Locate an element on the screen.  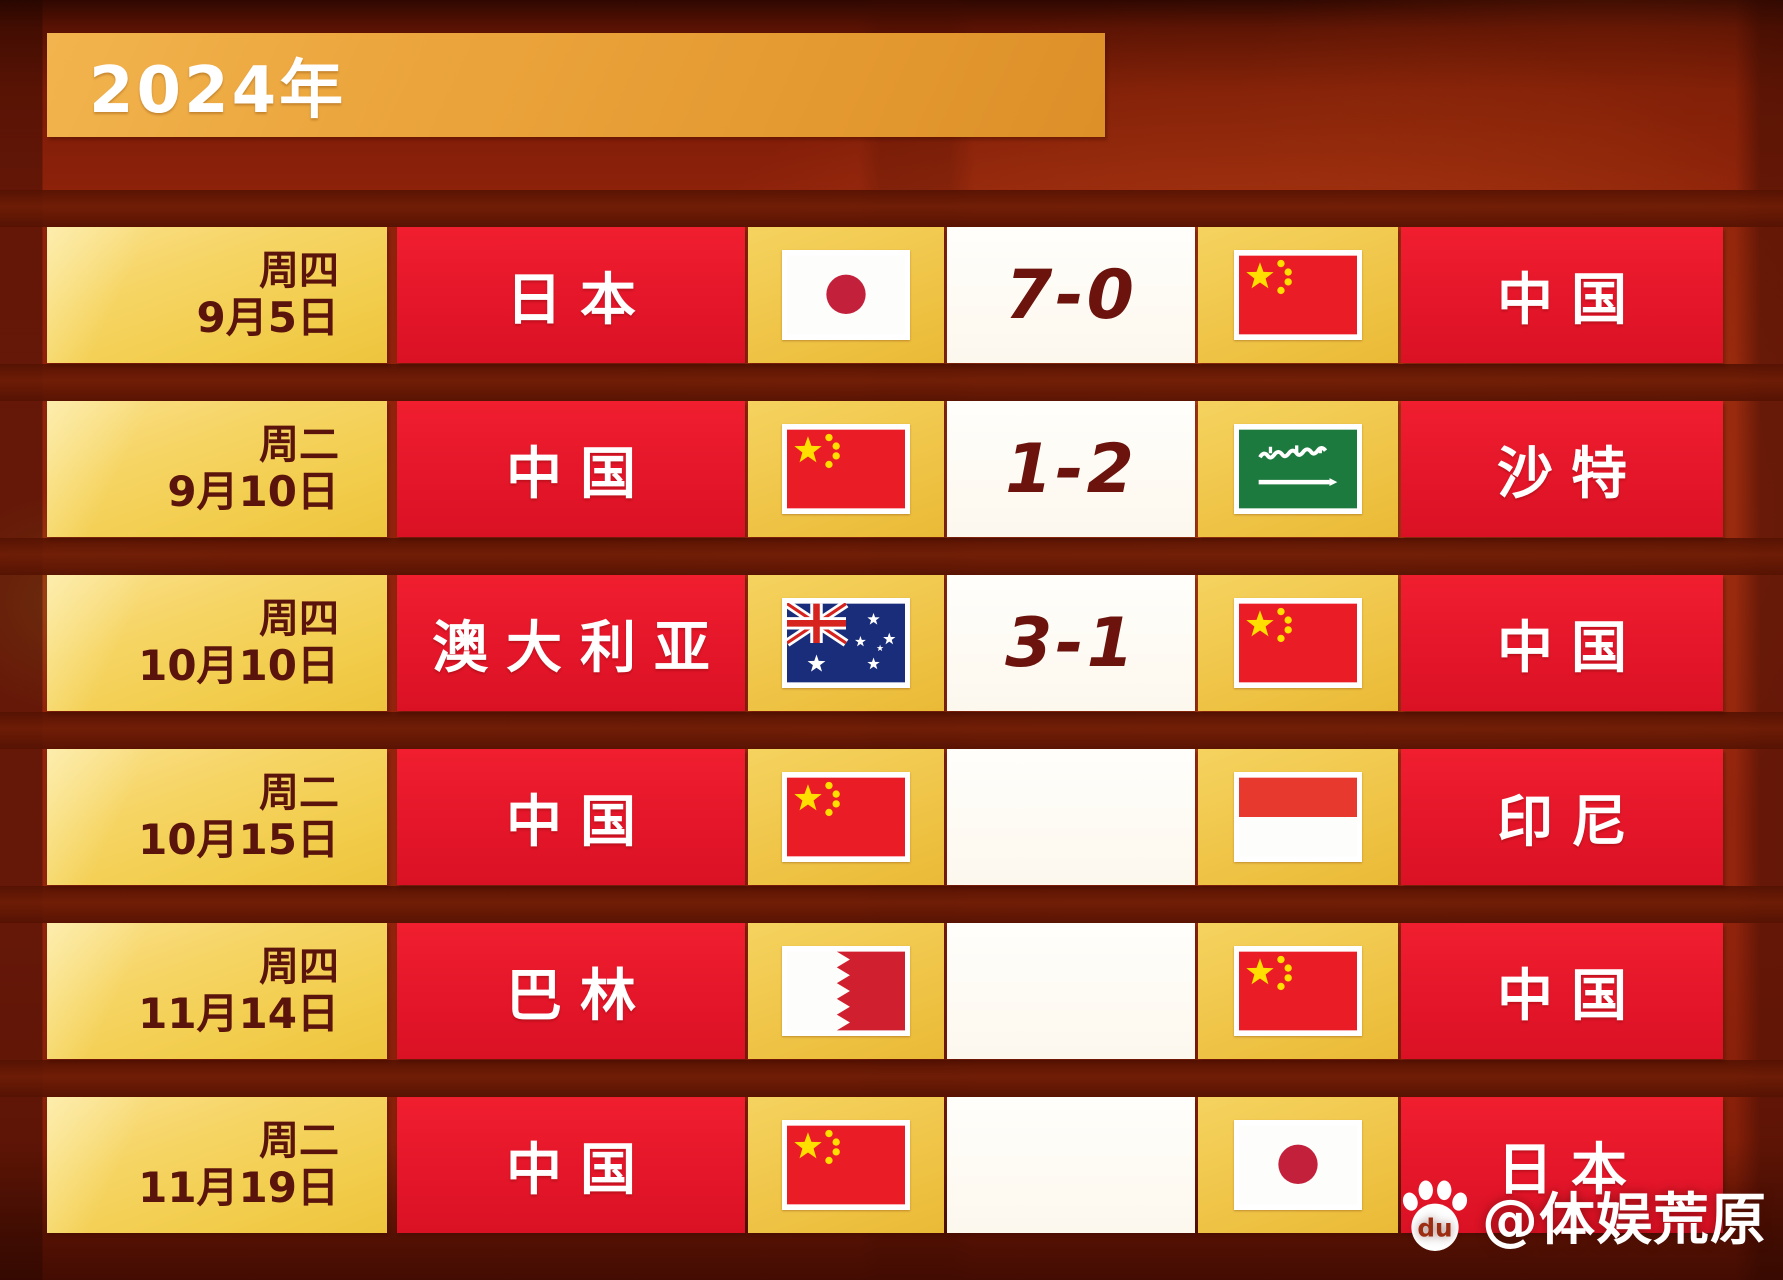
match-row: 周二 11月19日 中国 日本 is located at coordinates (885, 1165).